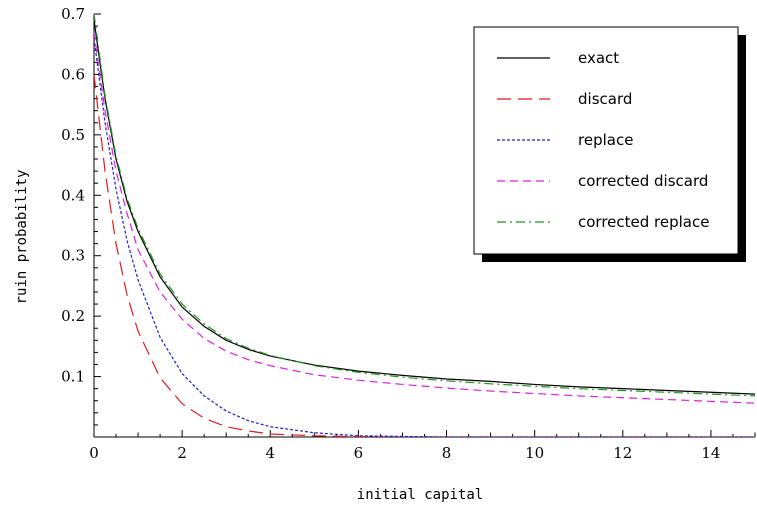  Describe the element at coordinates (359, 453) in the screenshot. I see `x-tick-label: 6` at that location.